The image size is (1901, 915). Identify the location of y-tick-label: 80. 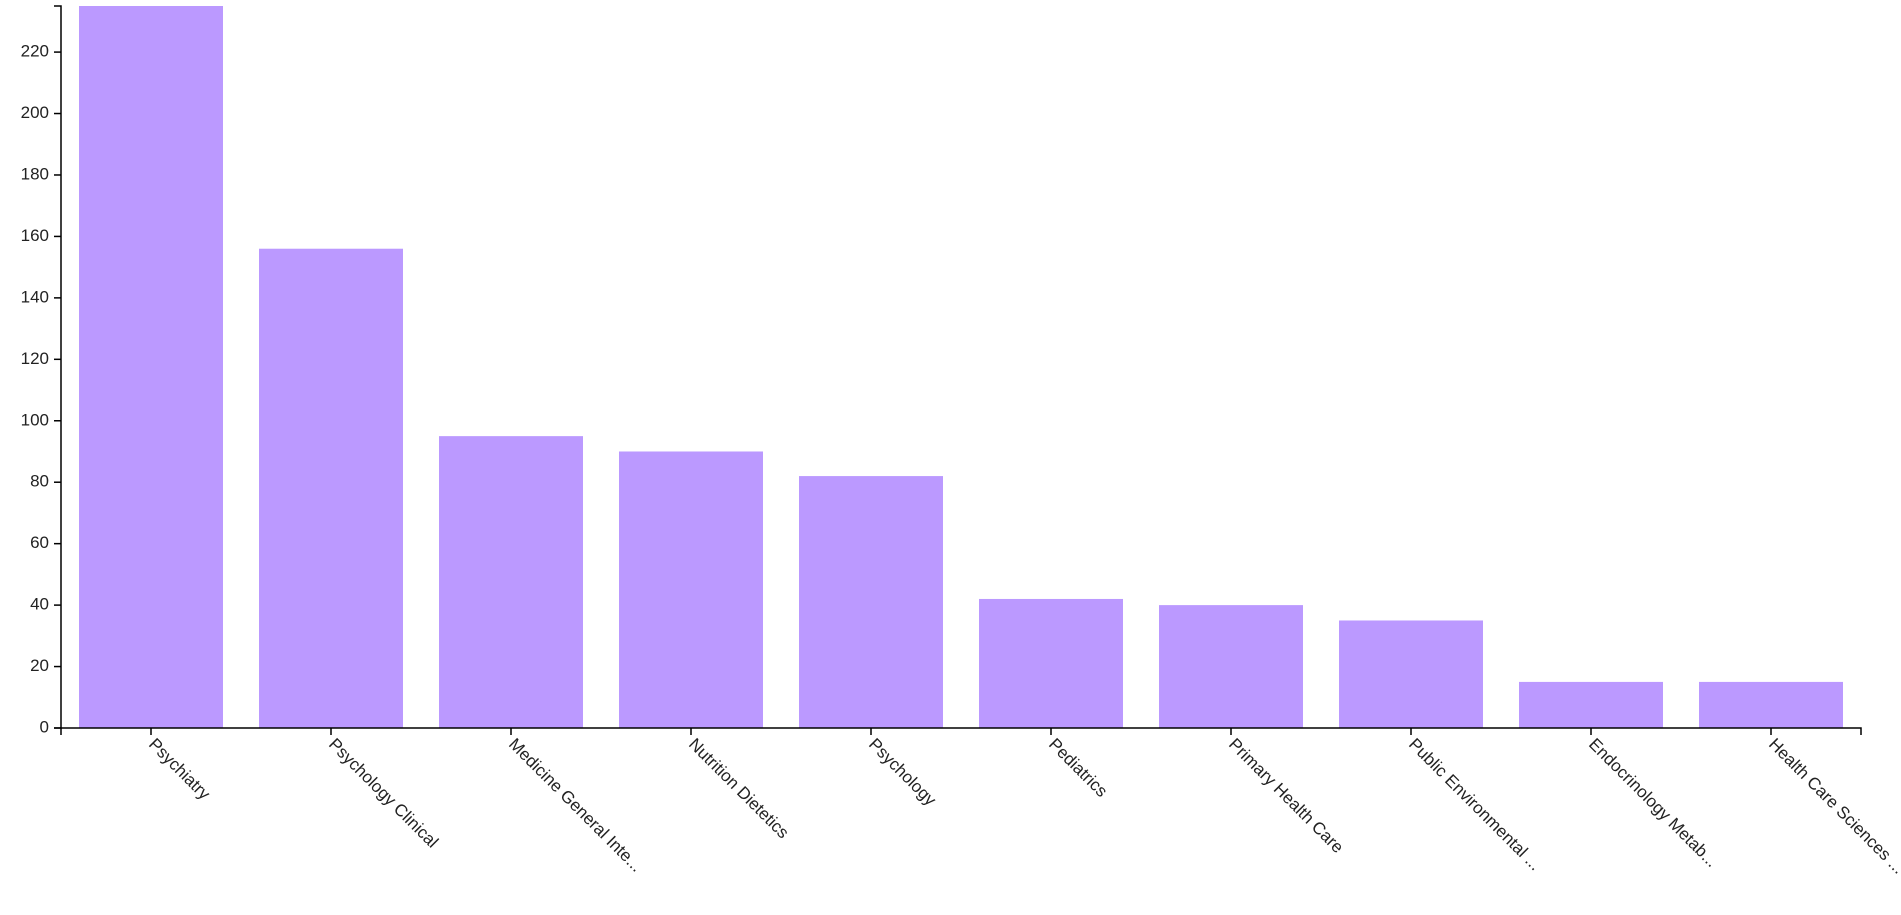
(39, 481).